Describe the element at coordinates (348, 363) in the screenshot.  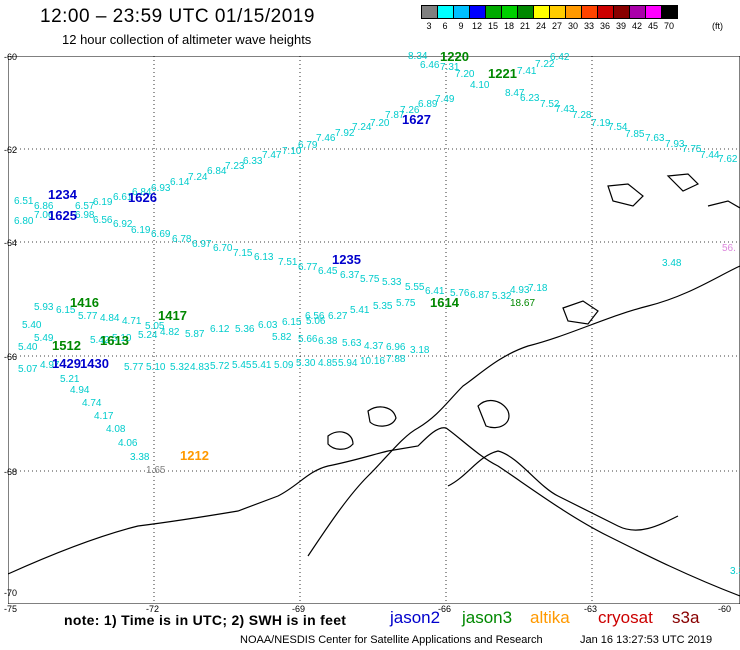
I see `wave-height-value: 5.94` at that location.